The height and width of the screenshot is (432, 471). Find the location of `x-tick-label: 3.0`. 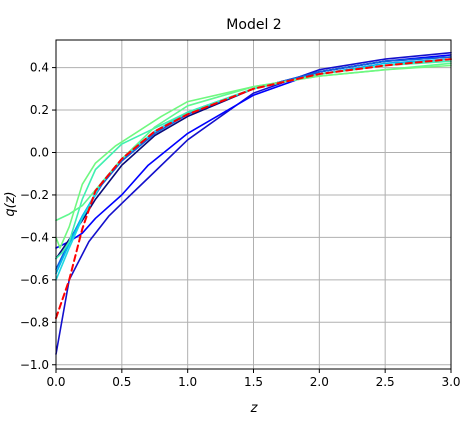

x-tick-label: 3.0 is located at coordinates (450, 382).